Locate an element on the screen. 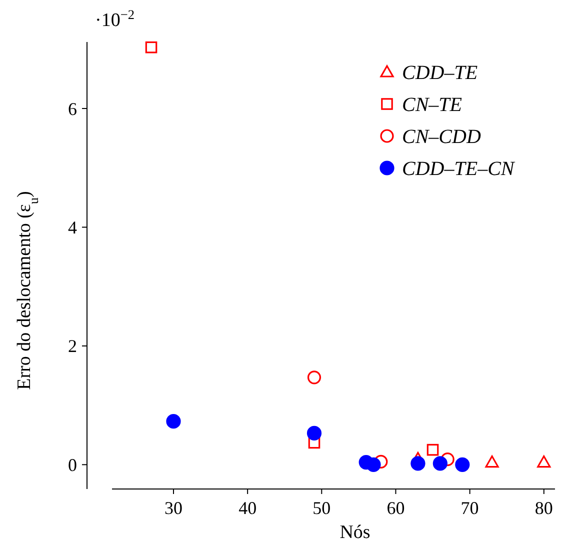  legend-label: CDD–TE is located at coordinates (440, 73).